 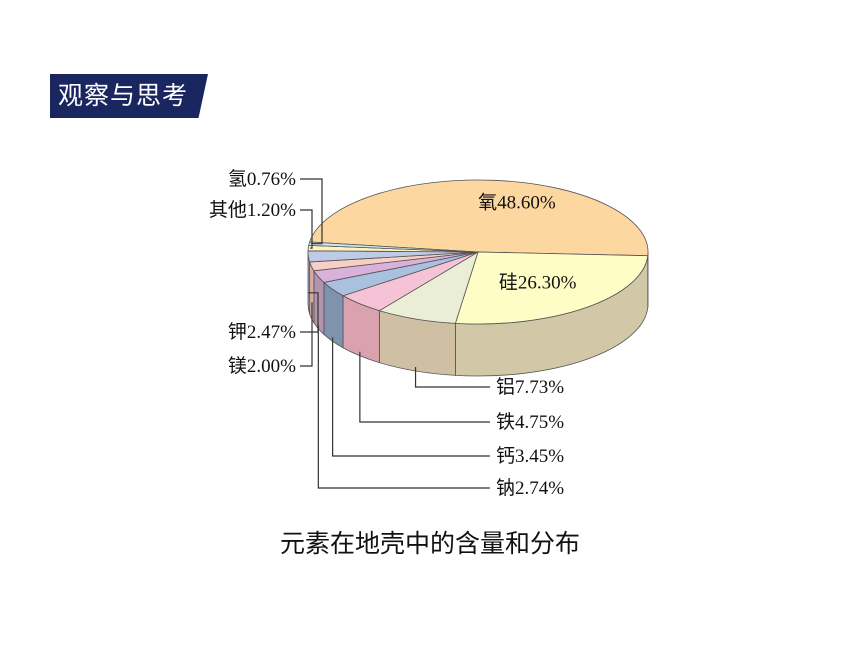 I want to click on pie-slice-氢, so click(x=393, y=247).